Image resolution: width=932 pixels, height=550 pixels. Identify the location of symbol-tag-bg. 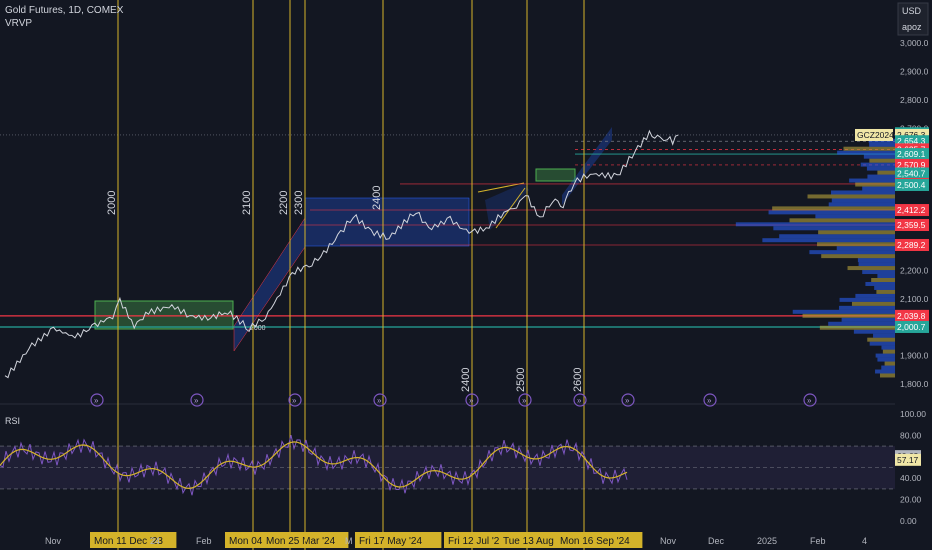
(874, 134).